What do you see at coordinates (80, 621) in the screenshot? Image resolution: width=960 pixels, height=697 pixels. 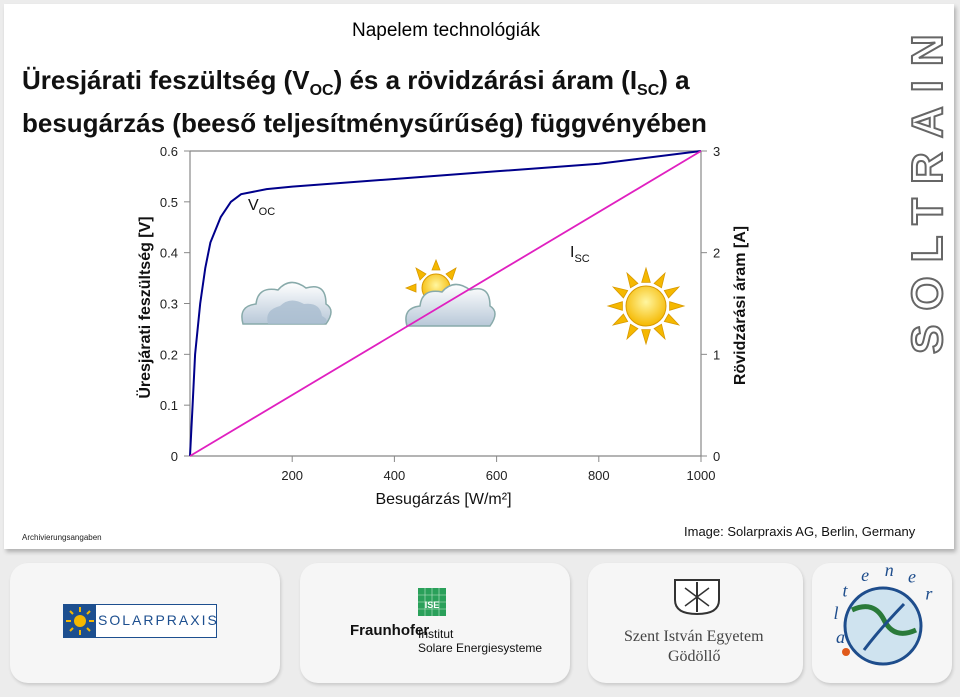 I see `solarpraxis-sun-icon` at bounding box center [80, 621].